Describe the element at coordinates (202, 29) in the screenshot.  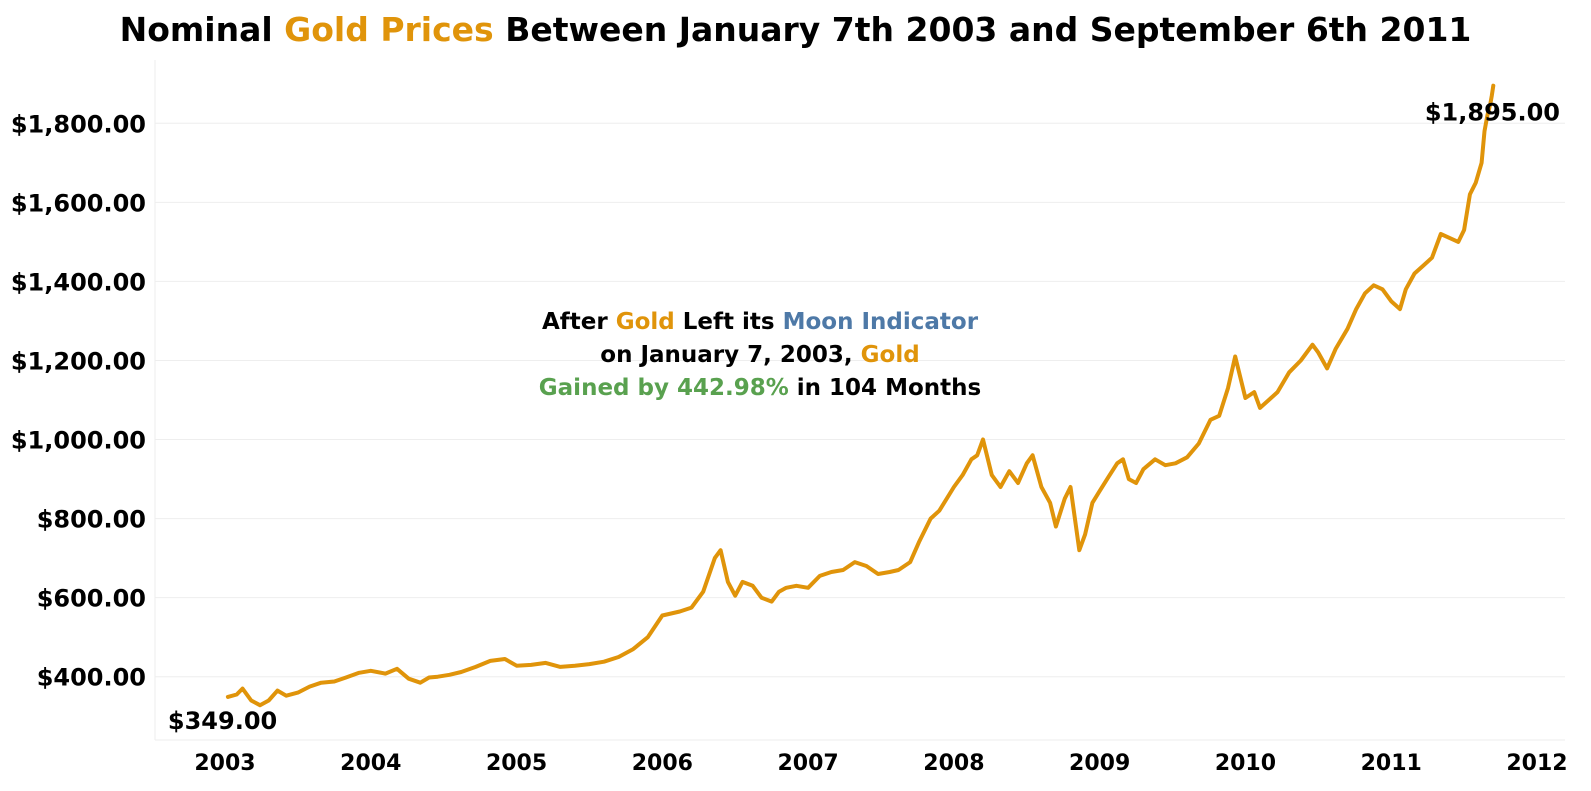
I see `title-part-1: Nominal` at that location.